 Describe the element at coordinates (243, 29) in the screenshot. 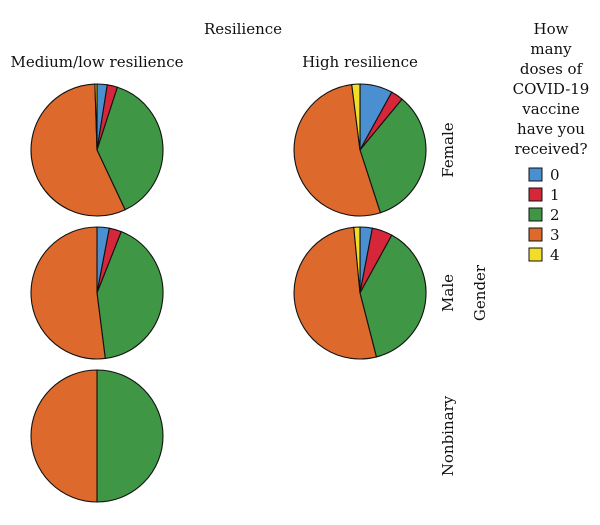

I see `chart-title: Resilience` at that location.